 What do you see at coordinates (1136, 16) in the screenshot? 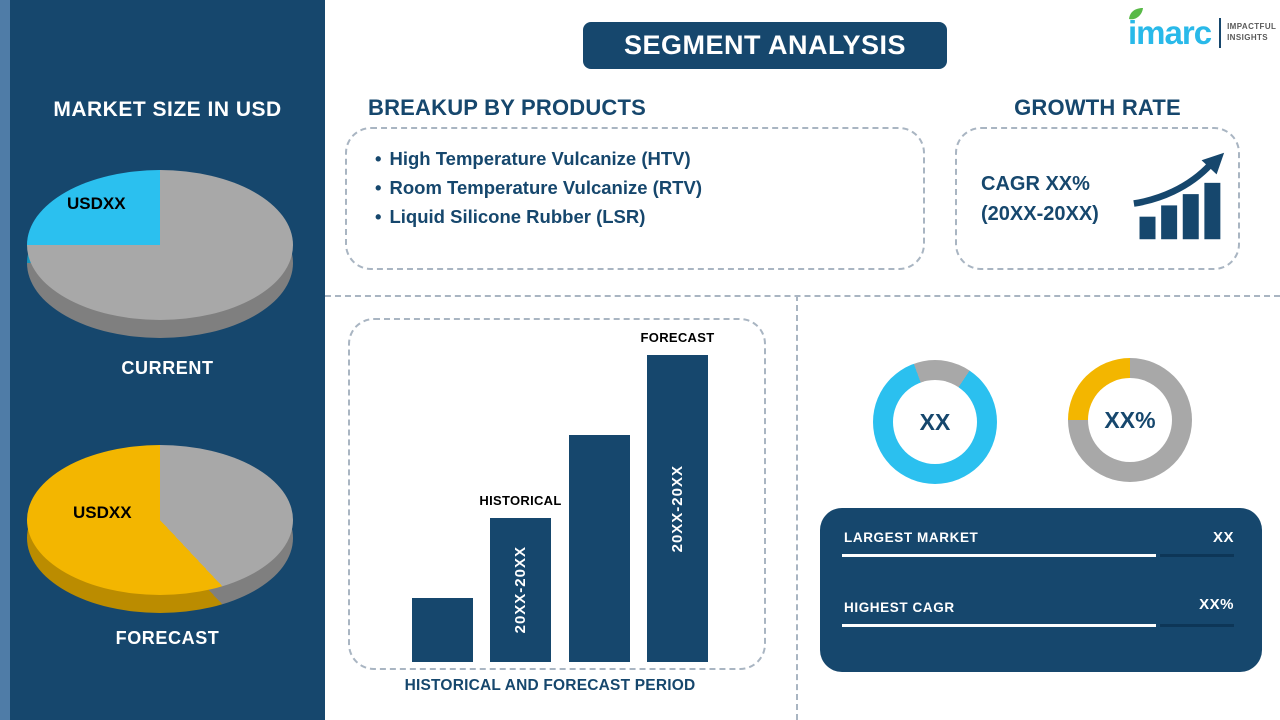
I see `leaf-icon` at bounding box center [1136, 16].